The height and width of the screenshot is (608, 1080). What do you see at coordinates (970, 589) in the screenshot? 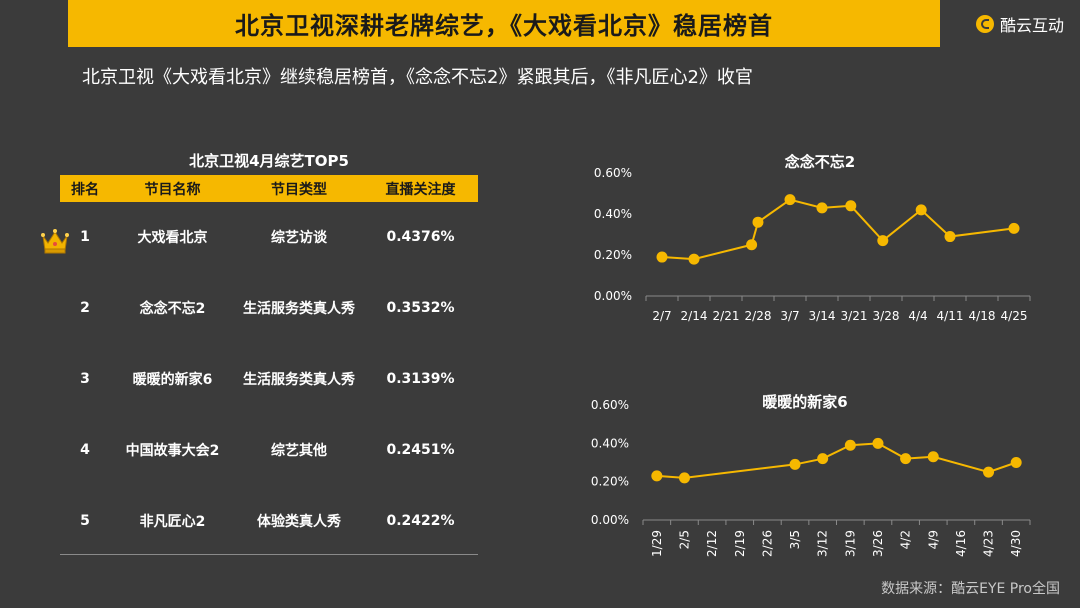
I see `data-source: 数据来源：酷云EYE Pro全国` at bounding box center [970, 589].